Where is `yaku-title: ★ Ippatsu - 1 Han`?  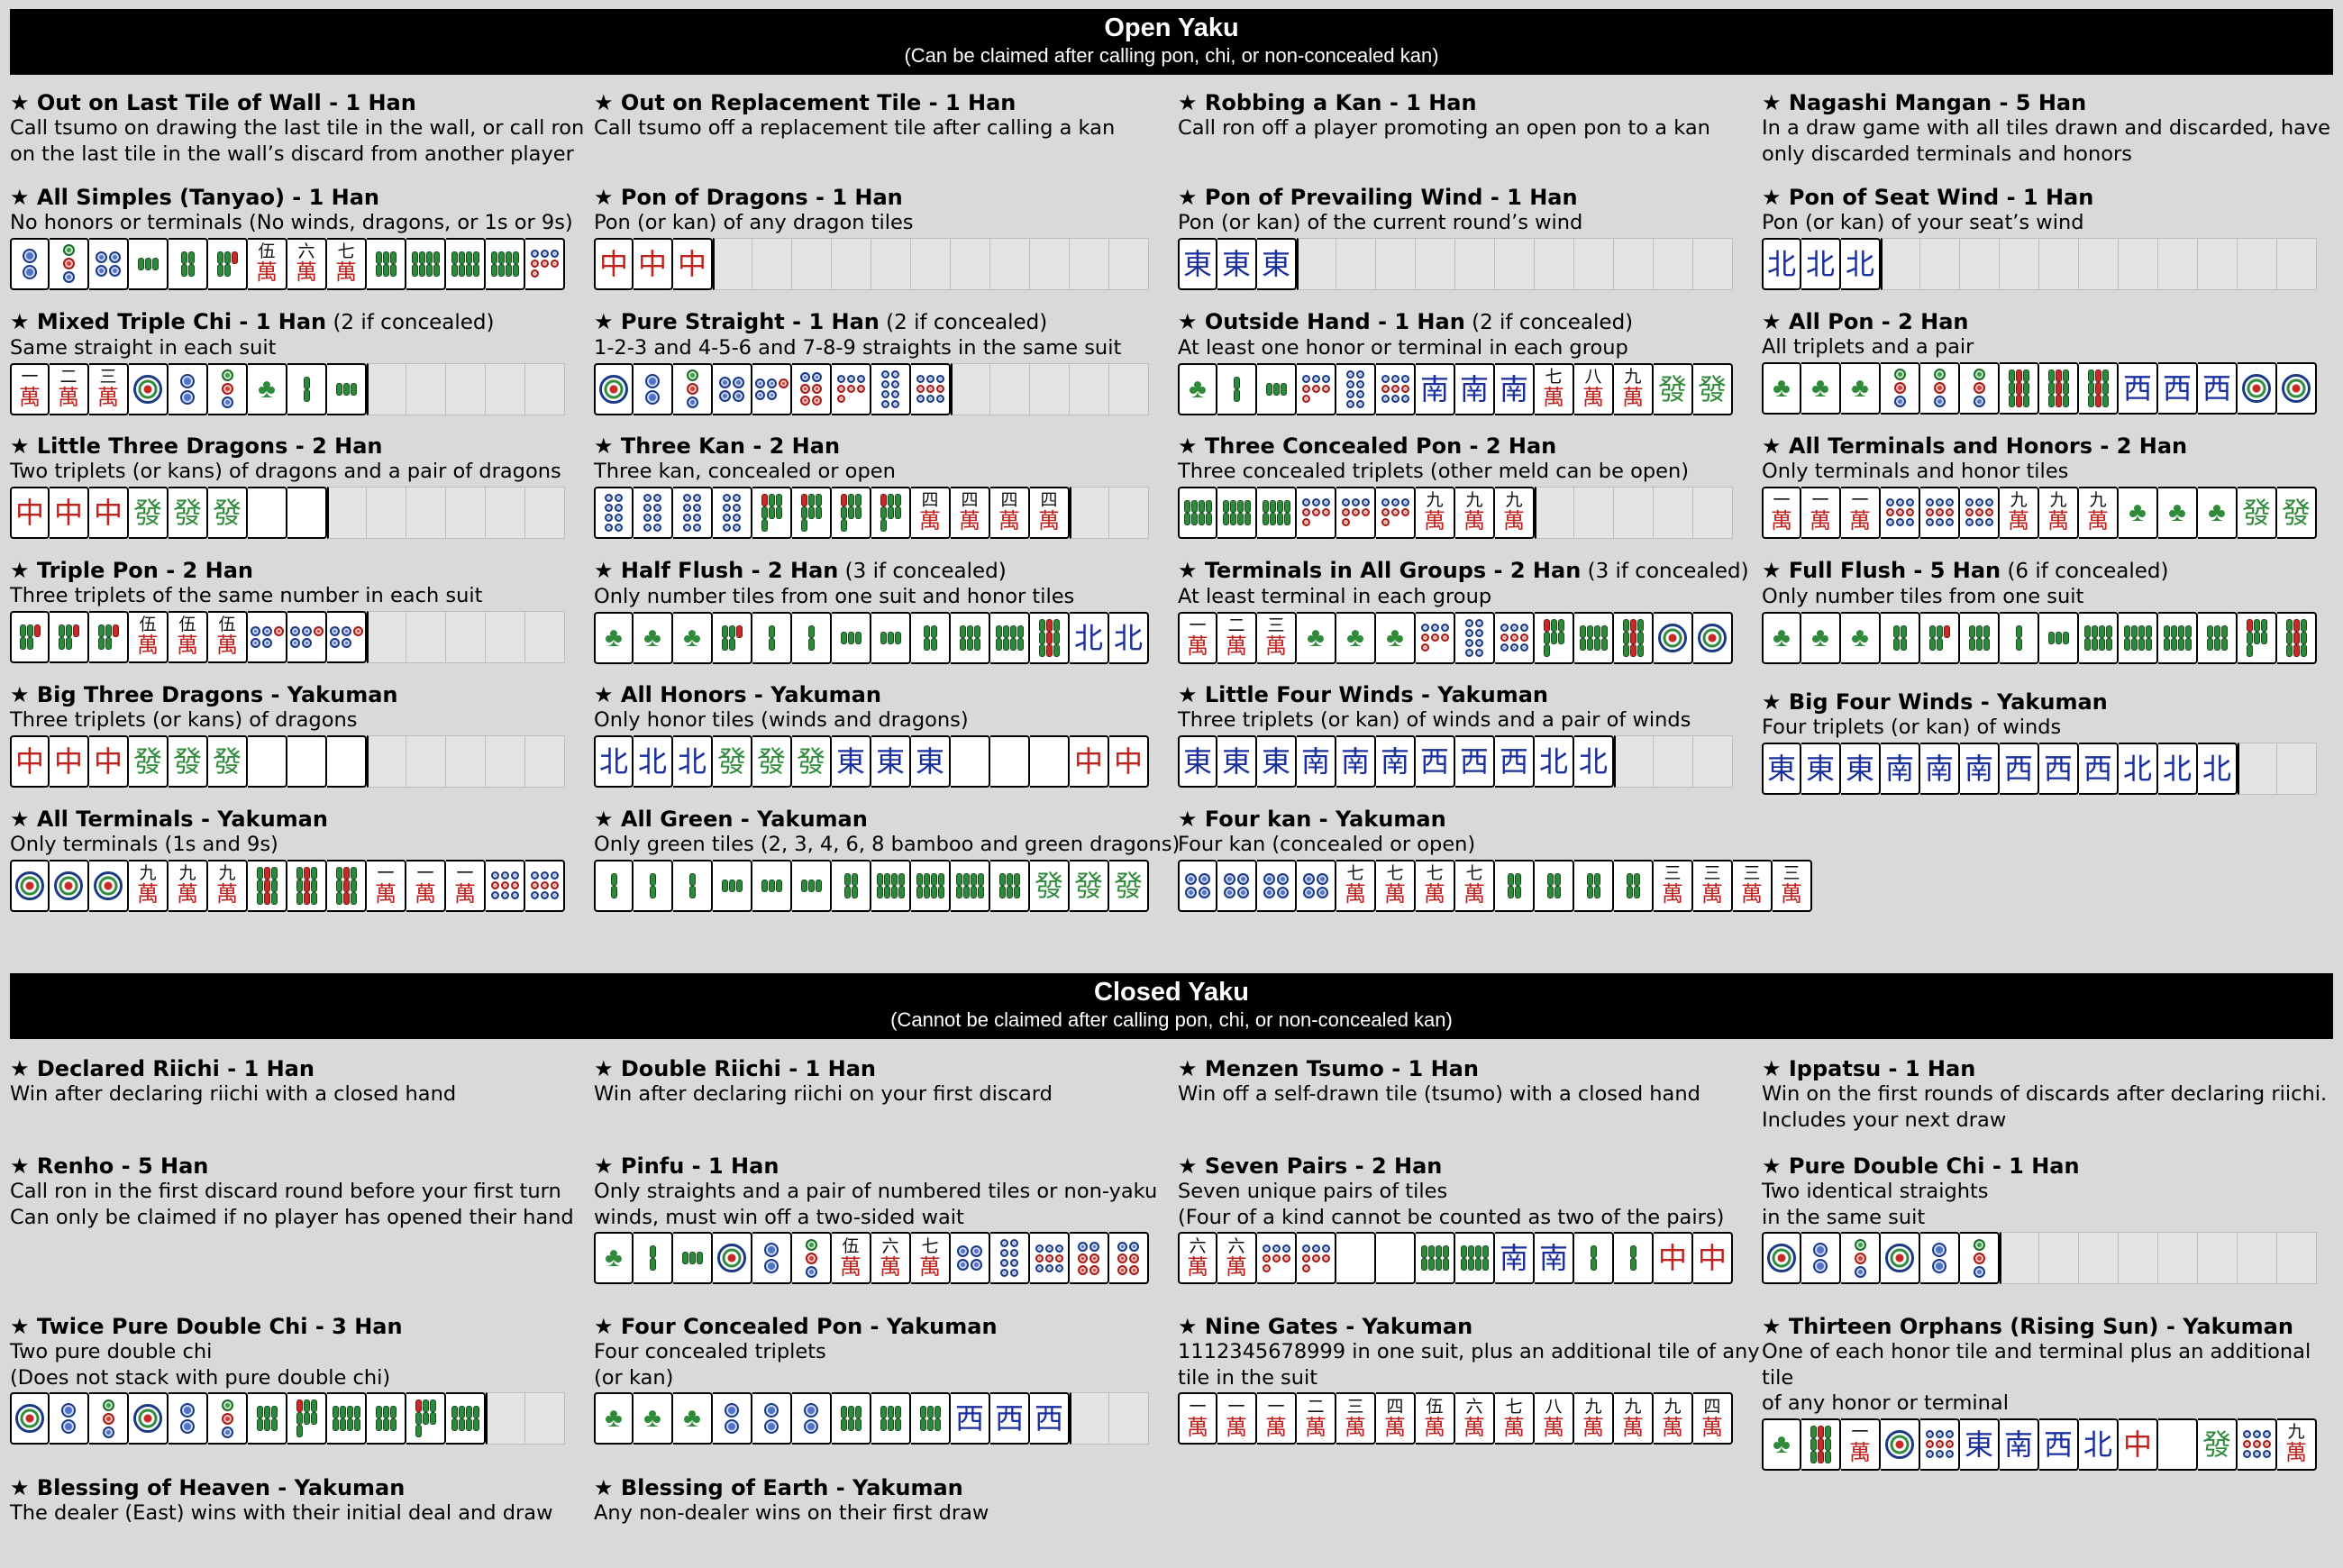 yaku-title: ★ Ippatsu - 1 Han is located at coordinates (2044, 1068).